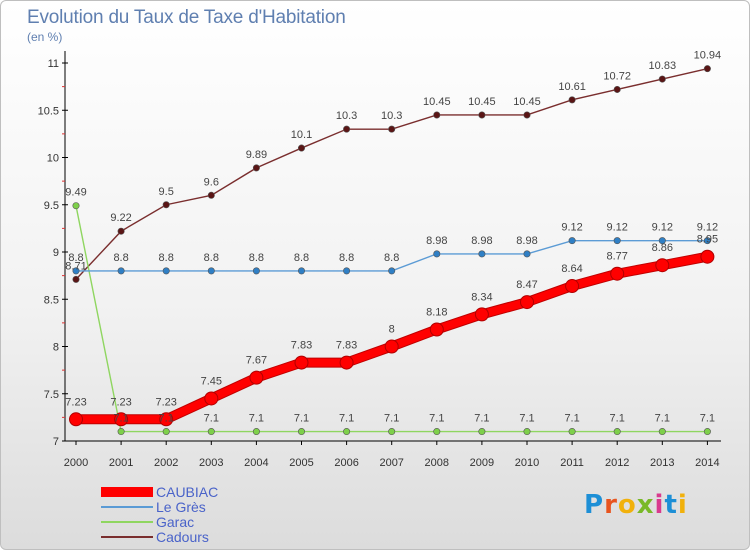 The width and height of the screenshot is (750, 550). I want to click on x-tick-label: 2011, so click(572, 463).